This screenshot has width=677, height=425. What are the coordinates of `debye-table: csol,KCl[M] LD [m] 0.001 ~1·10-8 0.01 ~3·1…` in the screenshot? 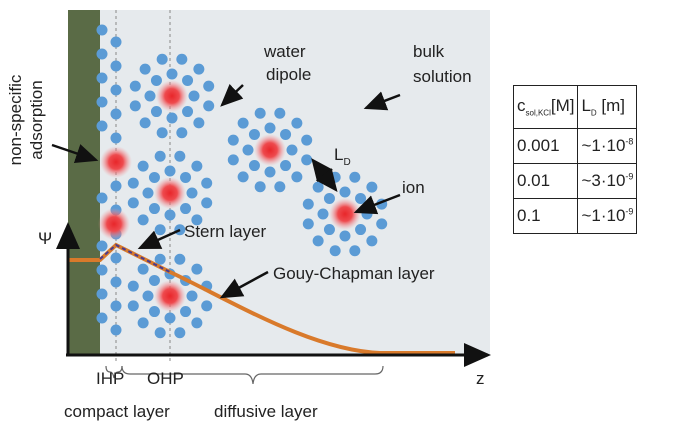 It's located at (575, 159).